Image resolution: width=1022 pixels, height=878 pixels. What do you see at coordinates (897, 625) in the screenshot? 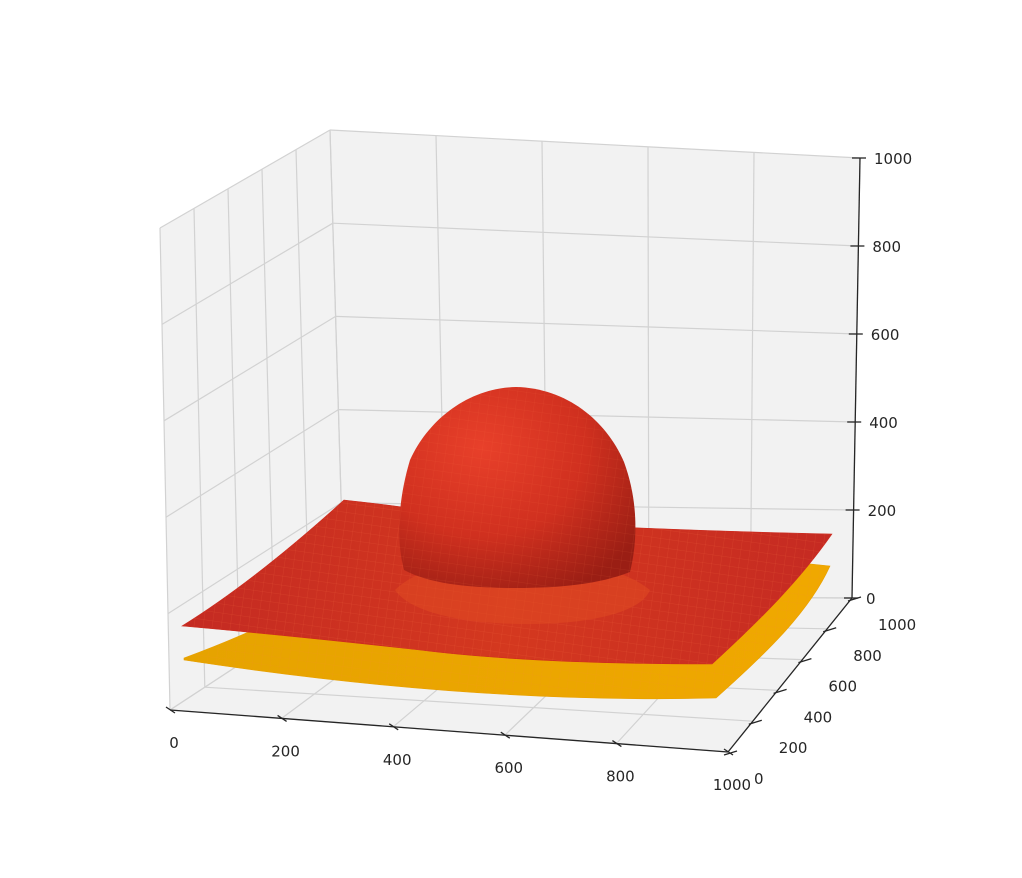
I see `y-tick-label: 1000` at bounding box center [897, 625].